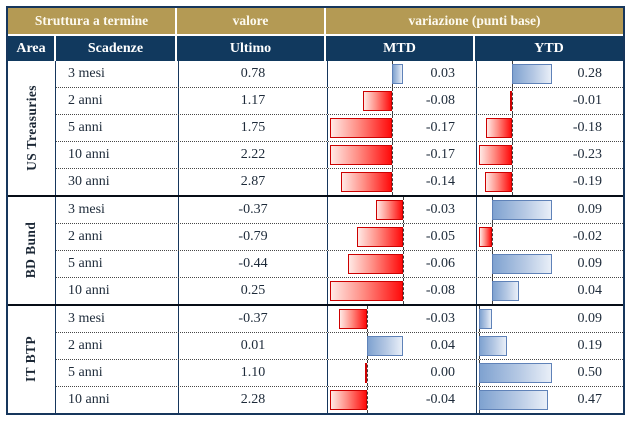  I want to click on ytd-value: 0.28, so click(590, 73).